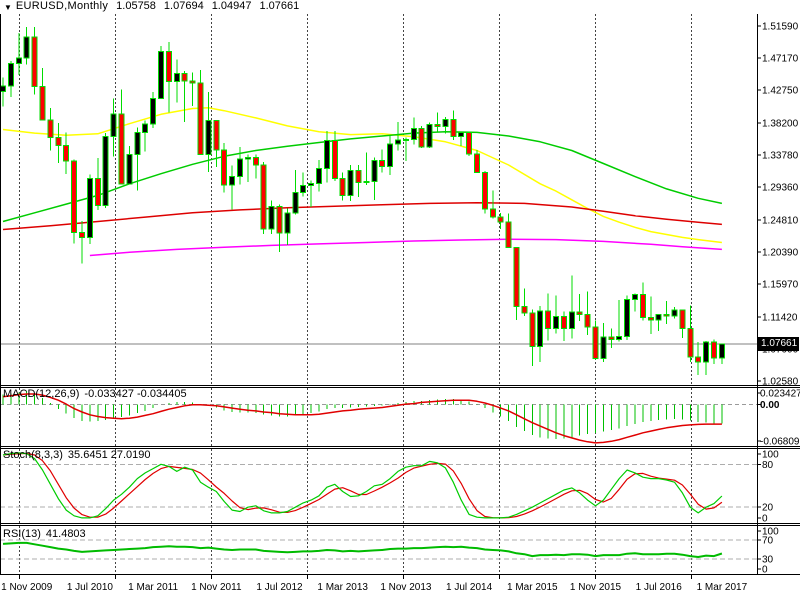  I want to click on rsi-axis-label: 30, so click(768, 559).